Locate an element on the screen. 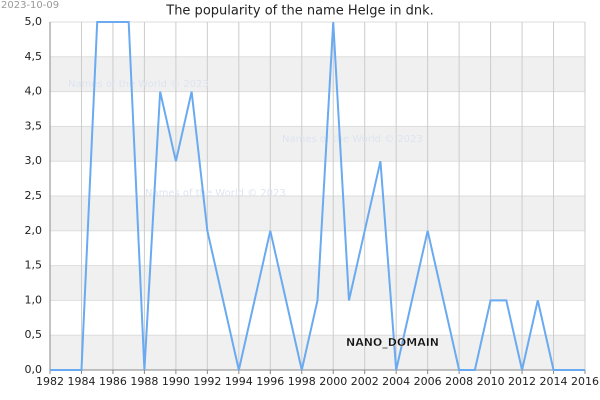  y-tick-label: 2,5 is located at coordinates (34, 195).